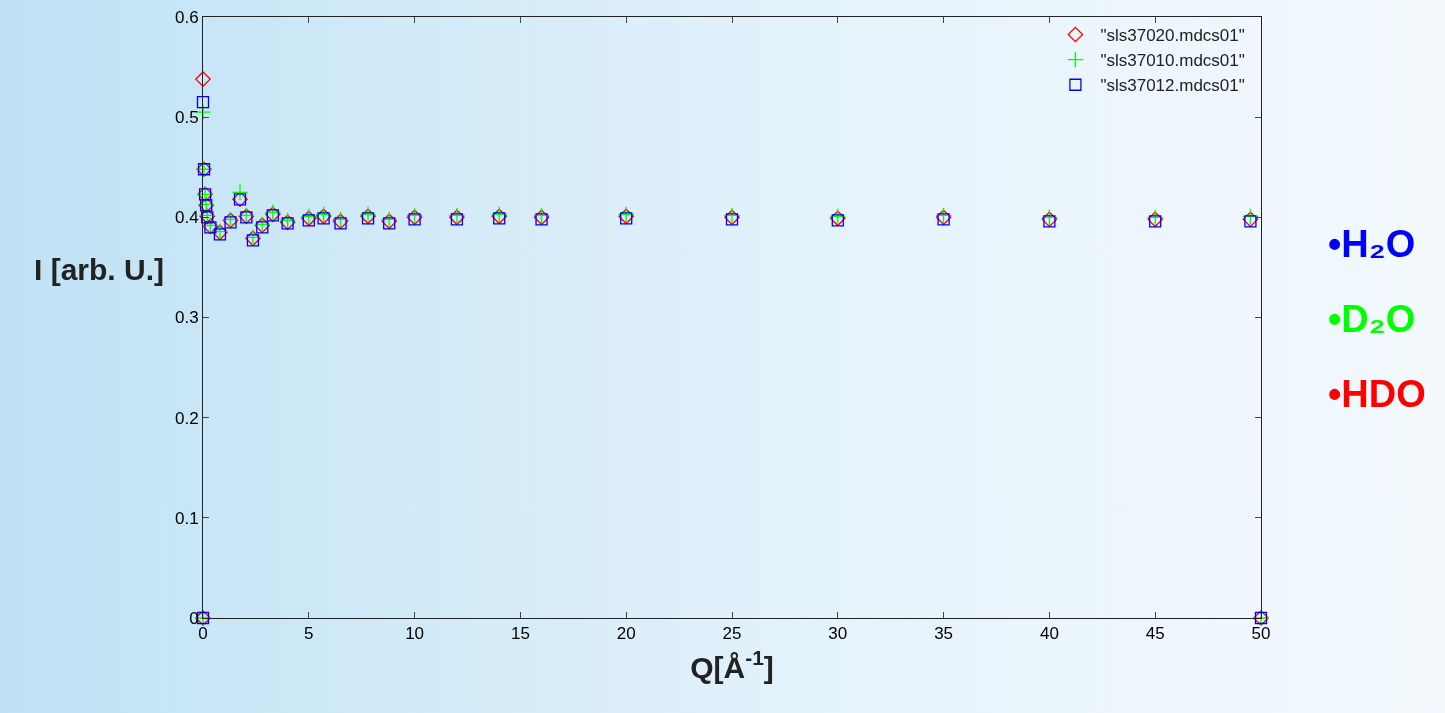  I want to click on x-axis-title: Q[Å$^{-1}$], so click(732, 665).